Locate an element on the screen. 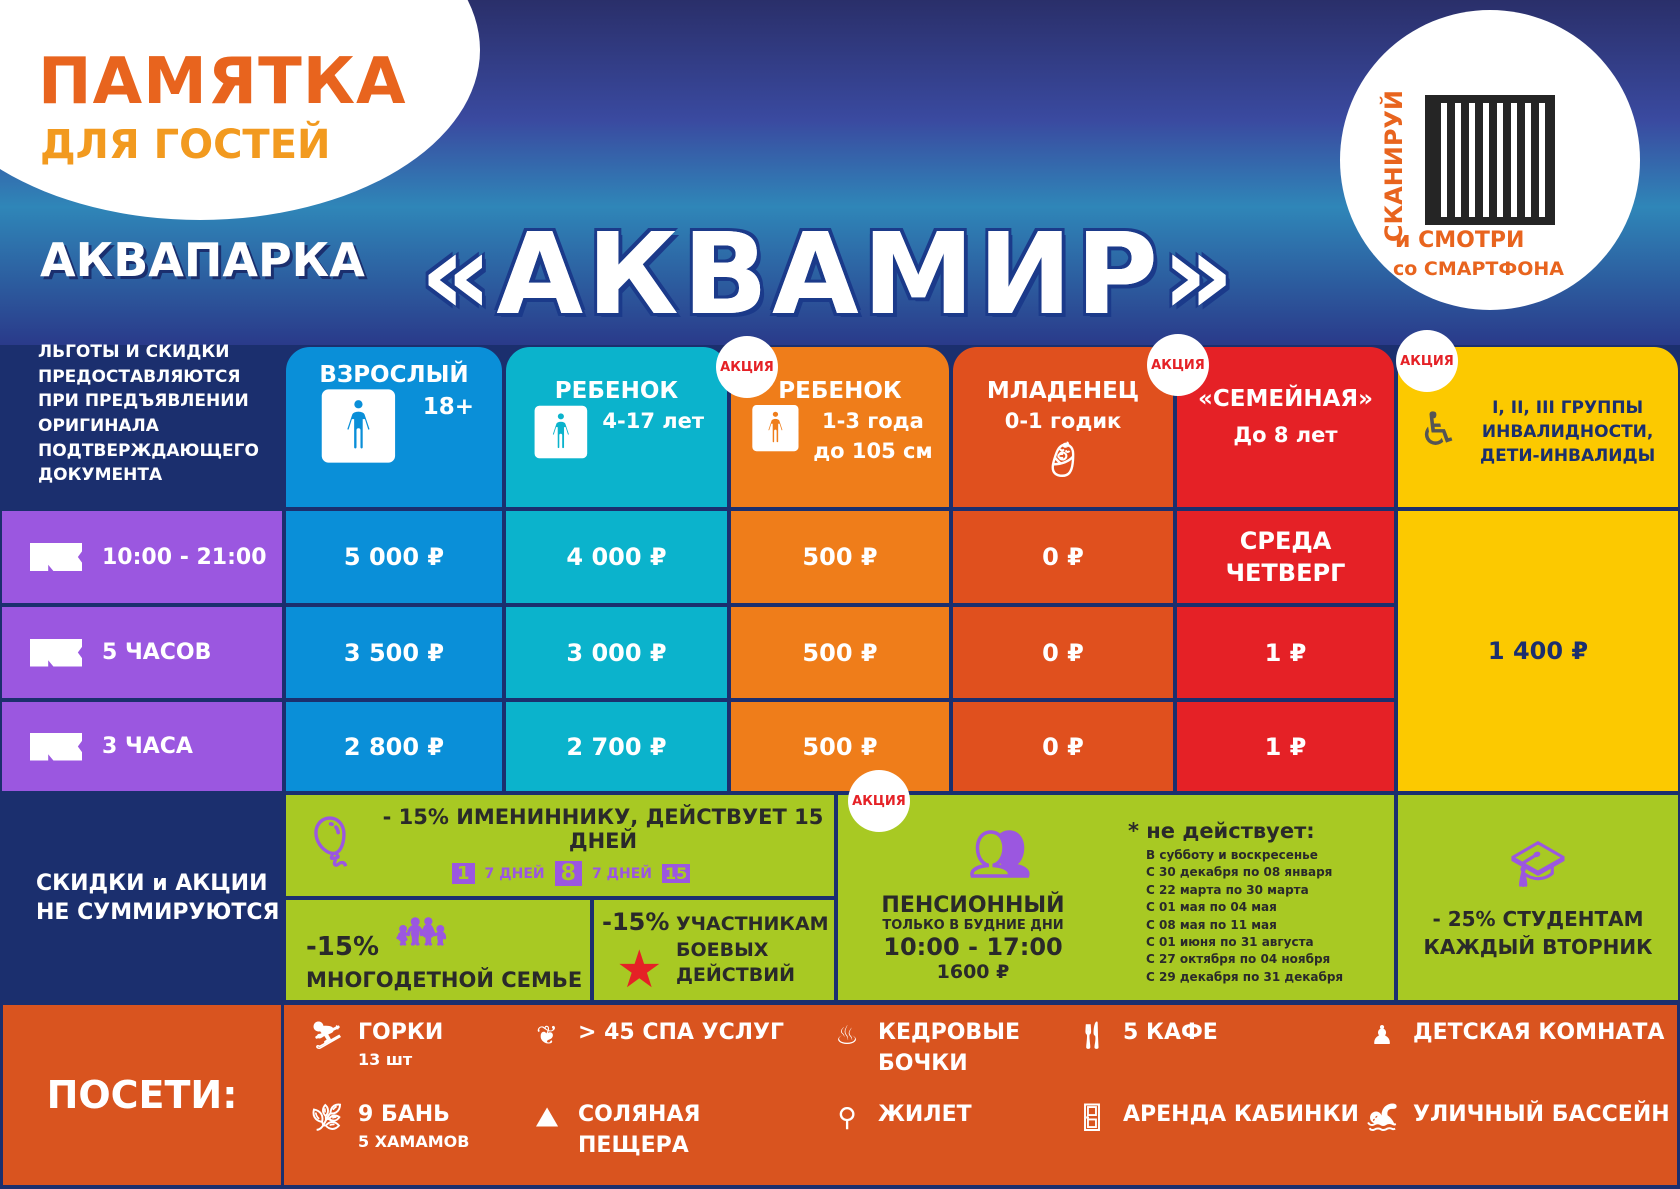 The image size is (1680, 1189). qr-code is located at coordinates (1490, 160).